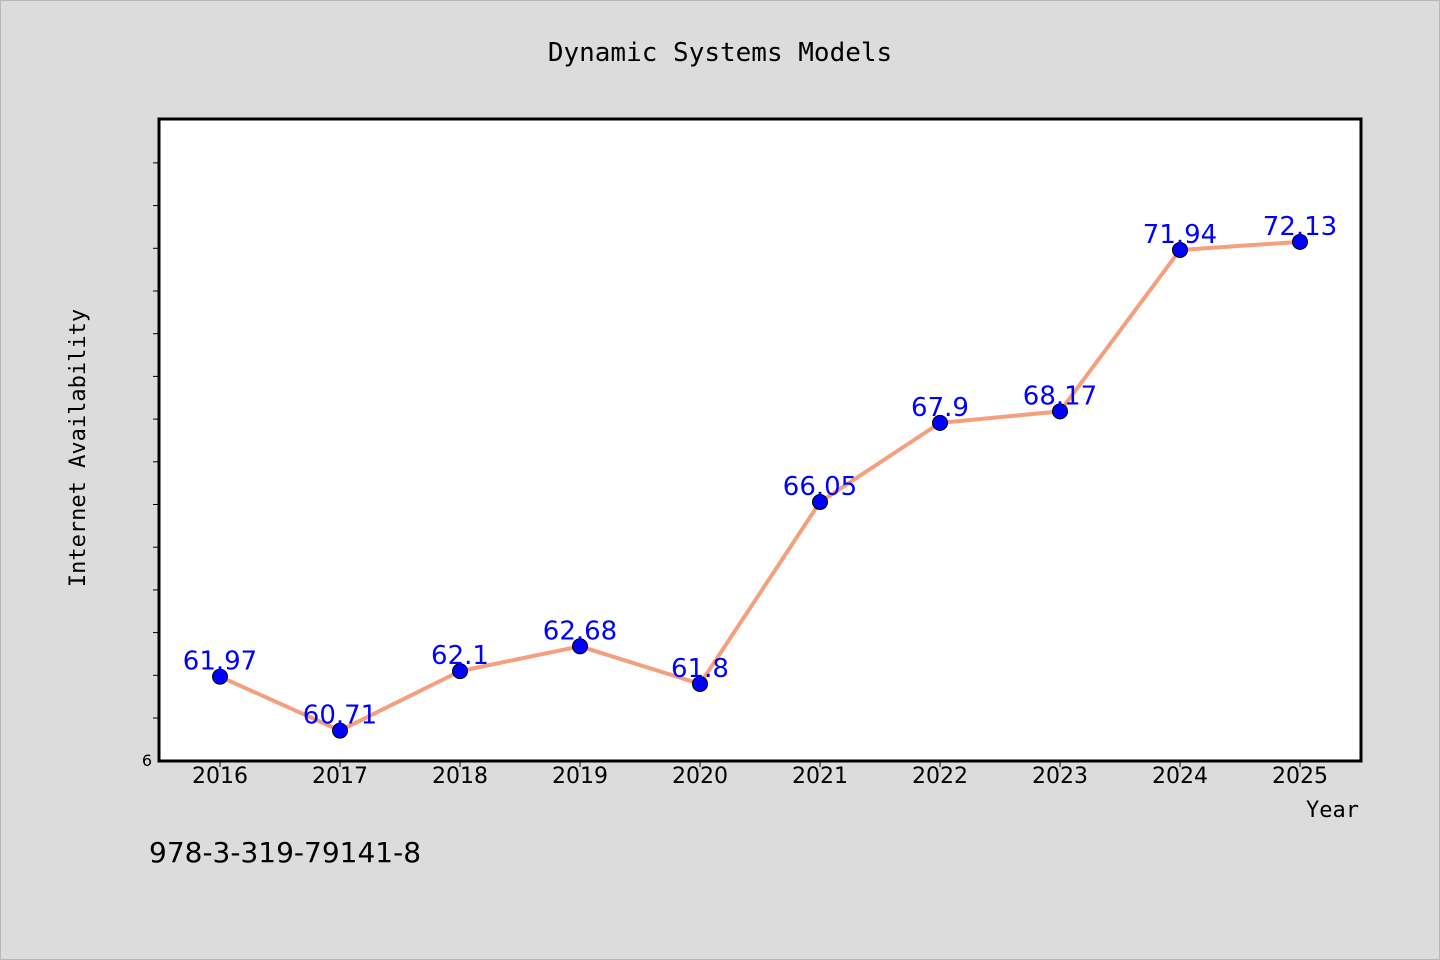 The width and height of the screenshot is (1440, 960). Describe the element at coordinates (1060, 396) in the screenshot. I see `data-label: 68.17` at that location.